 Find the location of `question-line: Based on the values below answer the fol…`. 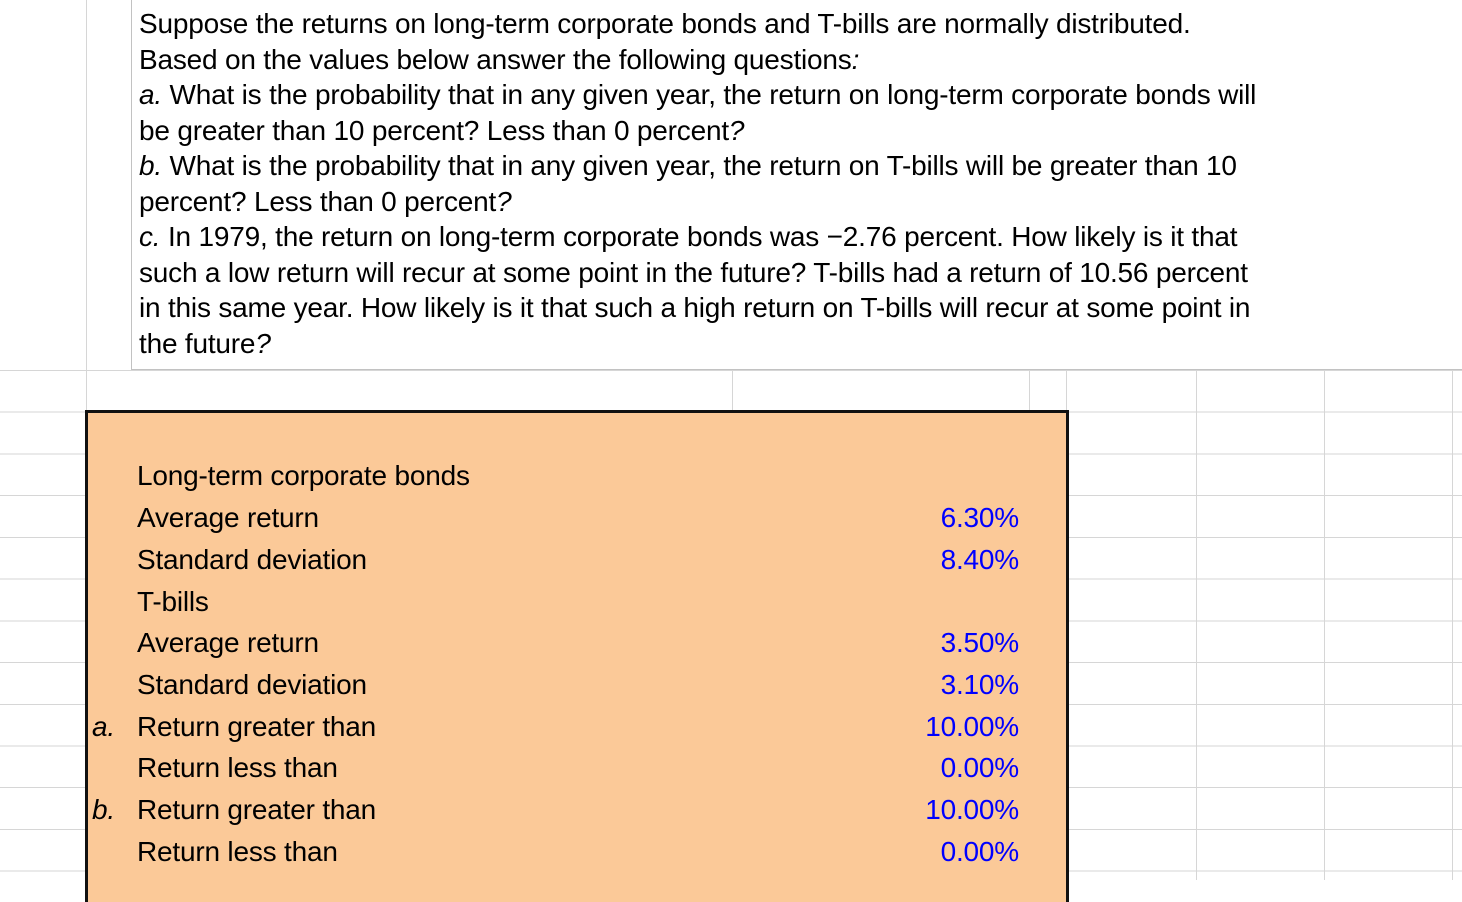

question-line: Based on the values below answer the fol… is located at coordinates (800, 60).